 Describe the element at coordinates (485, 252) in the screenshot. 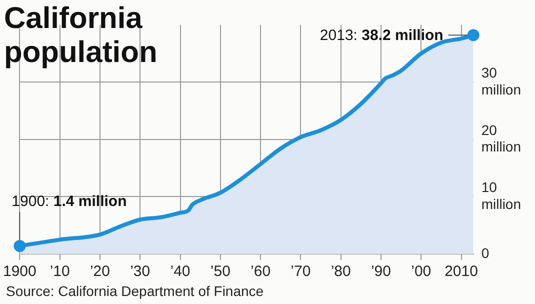

I see `y-tick-label: 0` at that location.